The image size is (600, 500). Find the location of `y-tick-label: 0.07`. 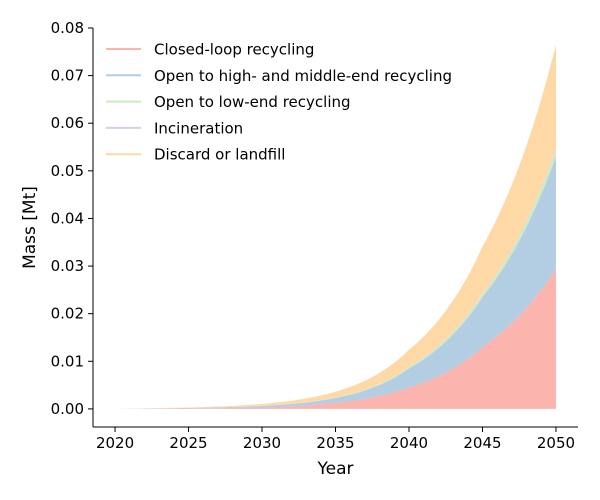

y-tick-label: 0.07 is located at coordinates (67, 76).